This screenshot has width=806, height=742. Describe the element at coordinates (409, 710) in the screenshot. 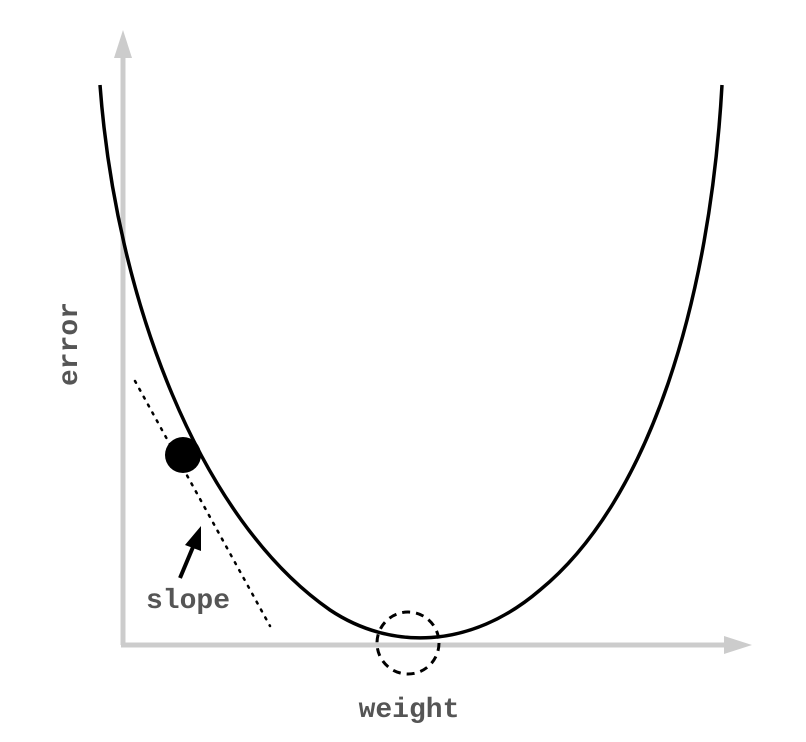

I see `x-axis-label: weight` at that location.